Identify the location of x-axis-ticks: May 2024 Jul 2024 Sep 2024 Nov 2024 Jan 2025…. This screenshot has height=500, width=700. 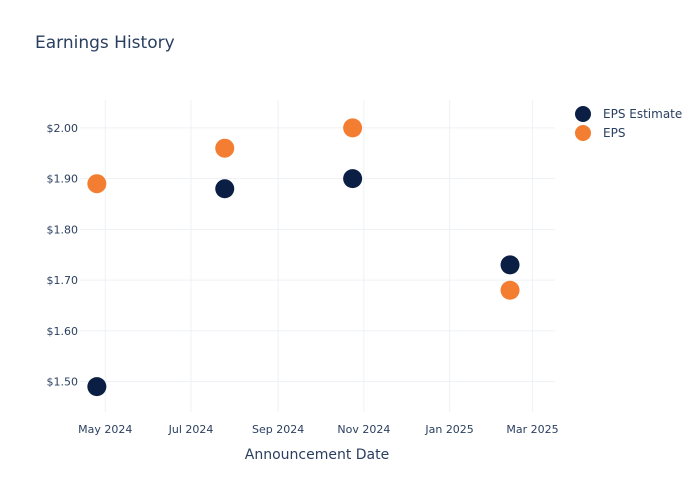
(318, 429).